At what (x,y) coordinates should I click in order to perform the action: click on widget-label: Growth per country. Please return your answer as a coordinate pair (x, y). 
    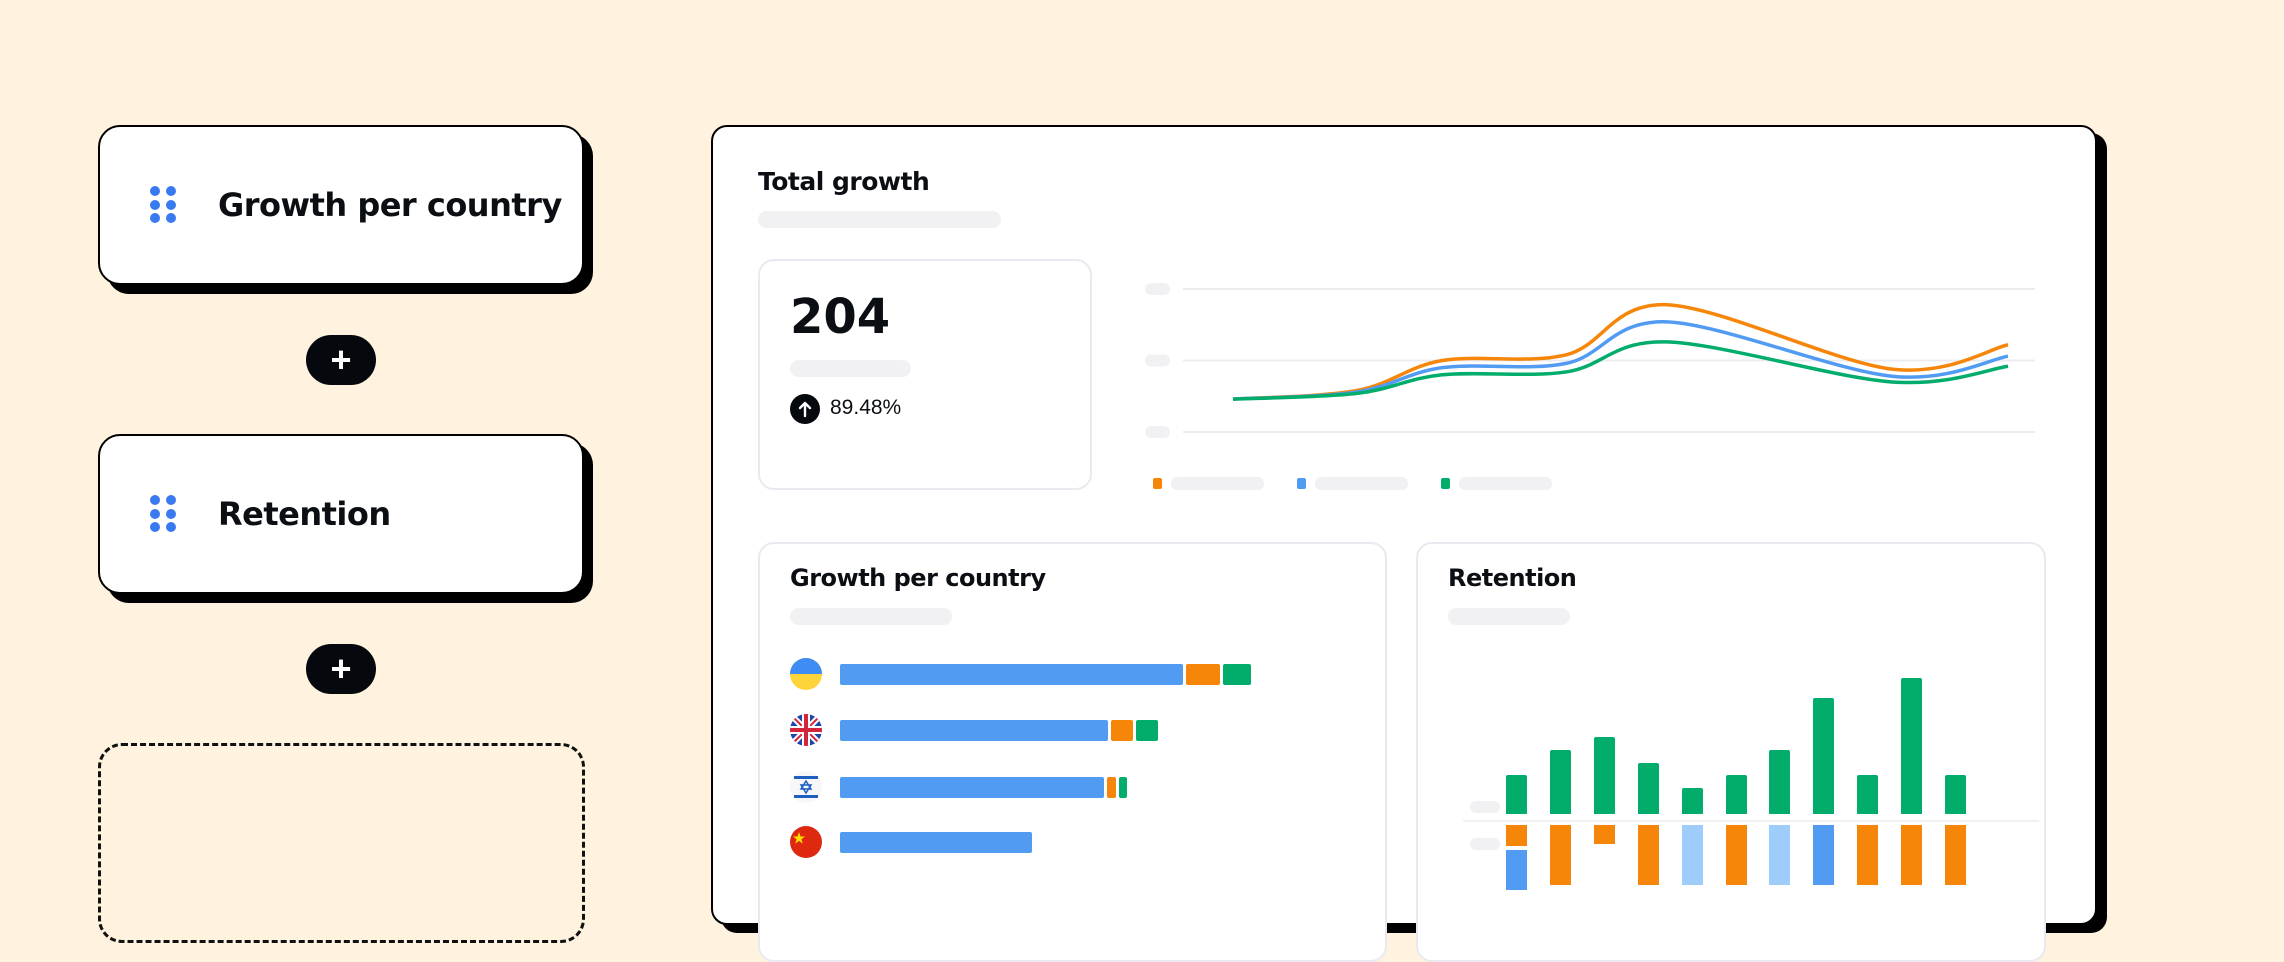
    Looking at the image, I should click on (390, 205).